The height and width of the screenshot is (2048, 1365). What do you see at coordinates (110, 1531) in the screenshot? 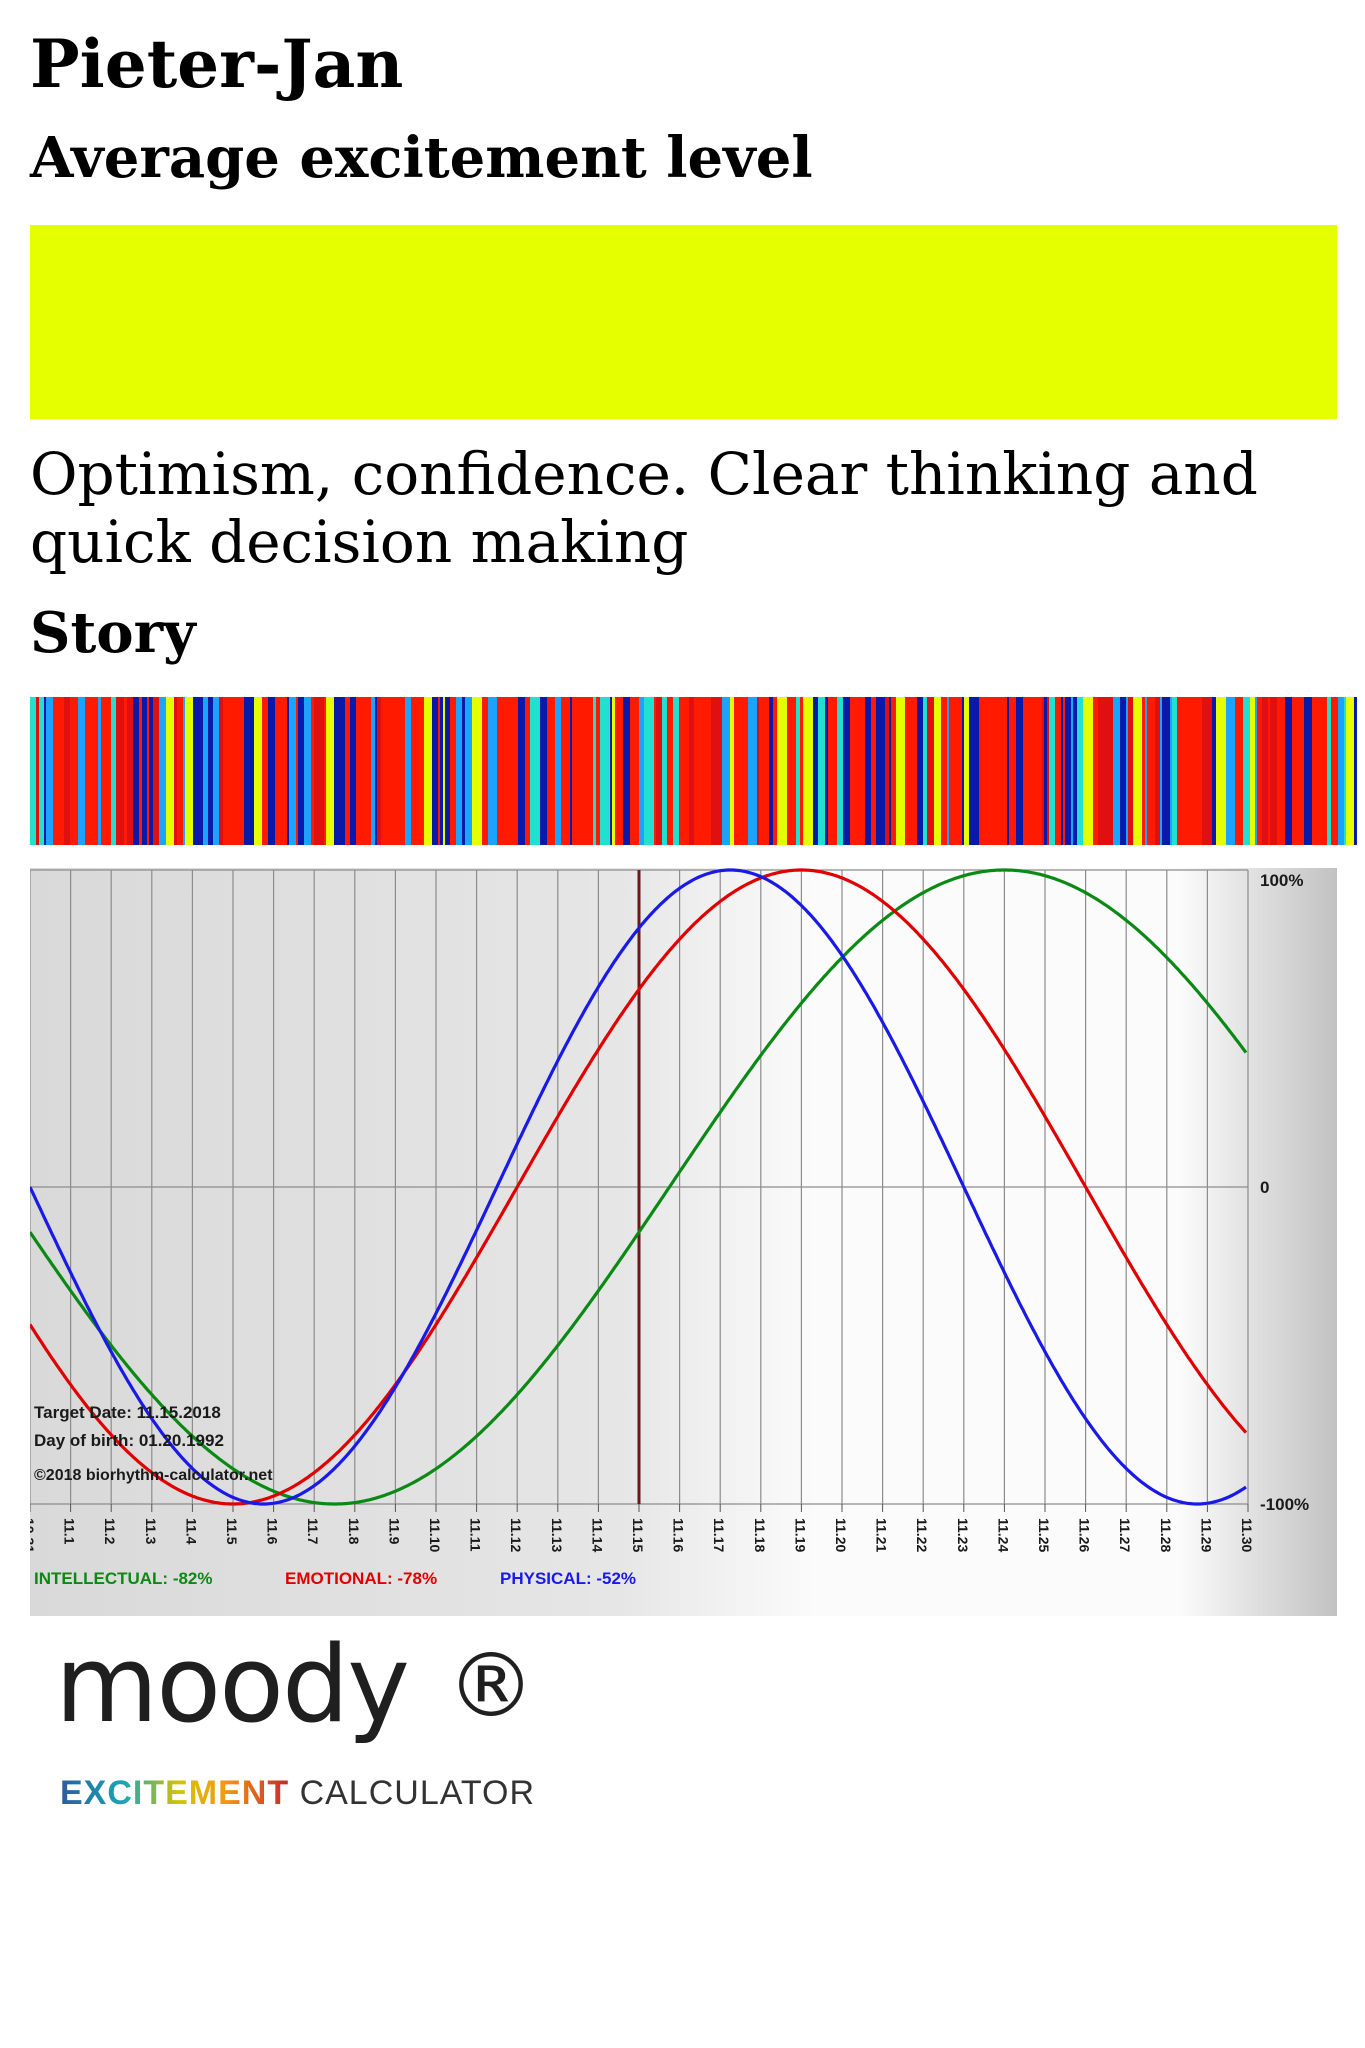
I see `x-tick-label: 11.2` at bounding box center [110, 1531].